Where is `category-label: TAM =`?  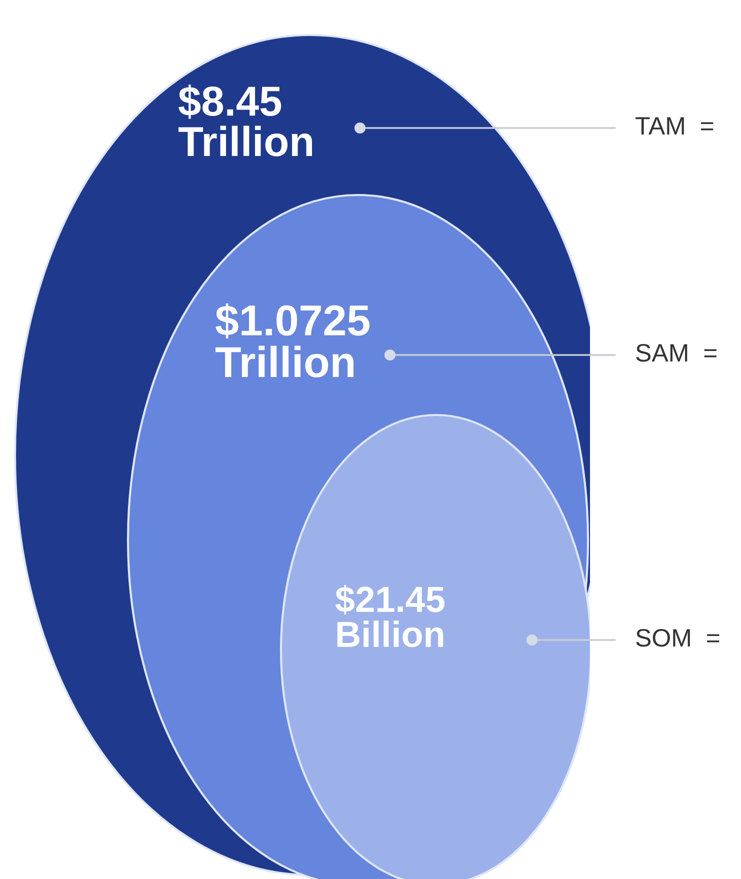
category-label: TAM = is located at coordinates (675, 125).